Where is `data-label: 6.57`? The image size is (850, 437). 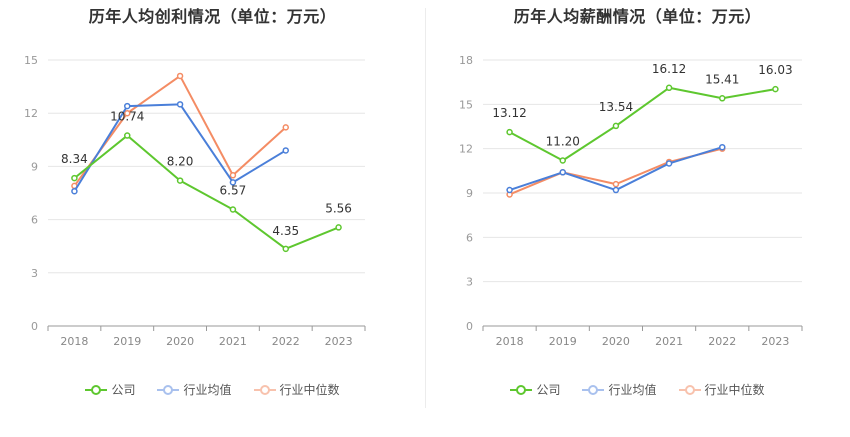
data-label: 6.57 is located at coordinates (233, 190).